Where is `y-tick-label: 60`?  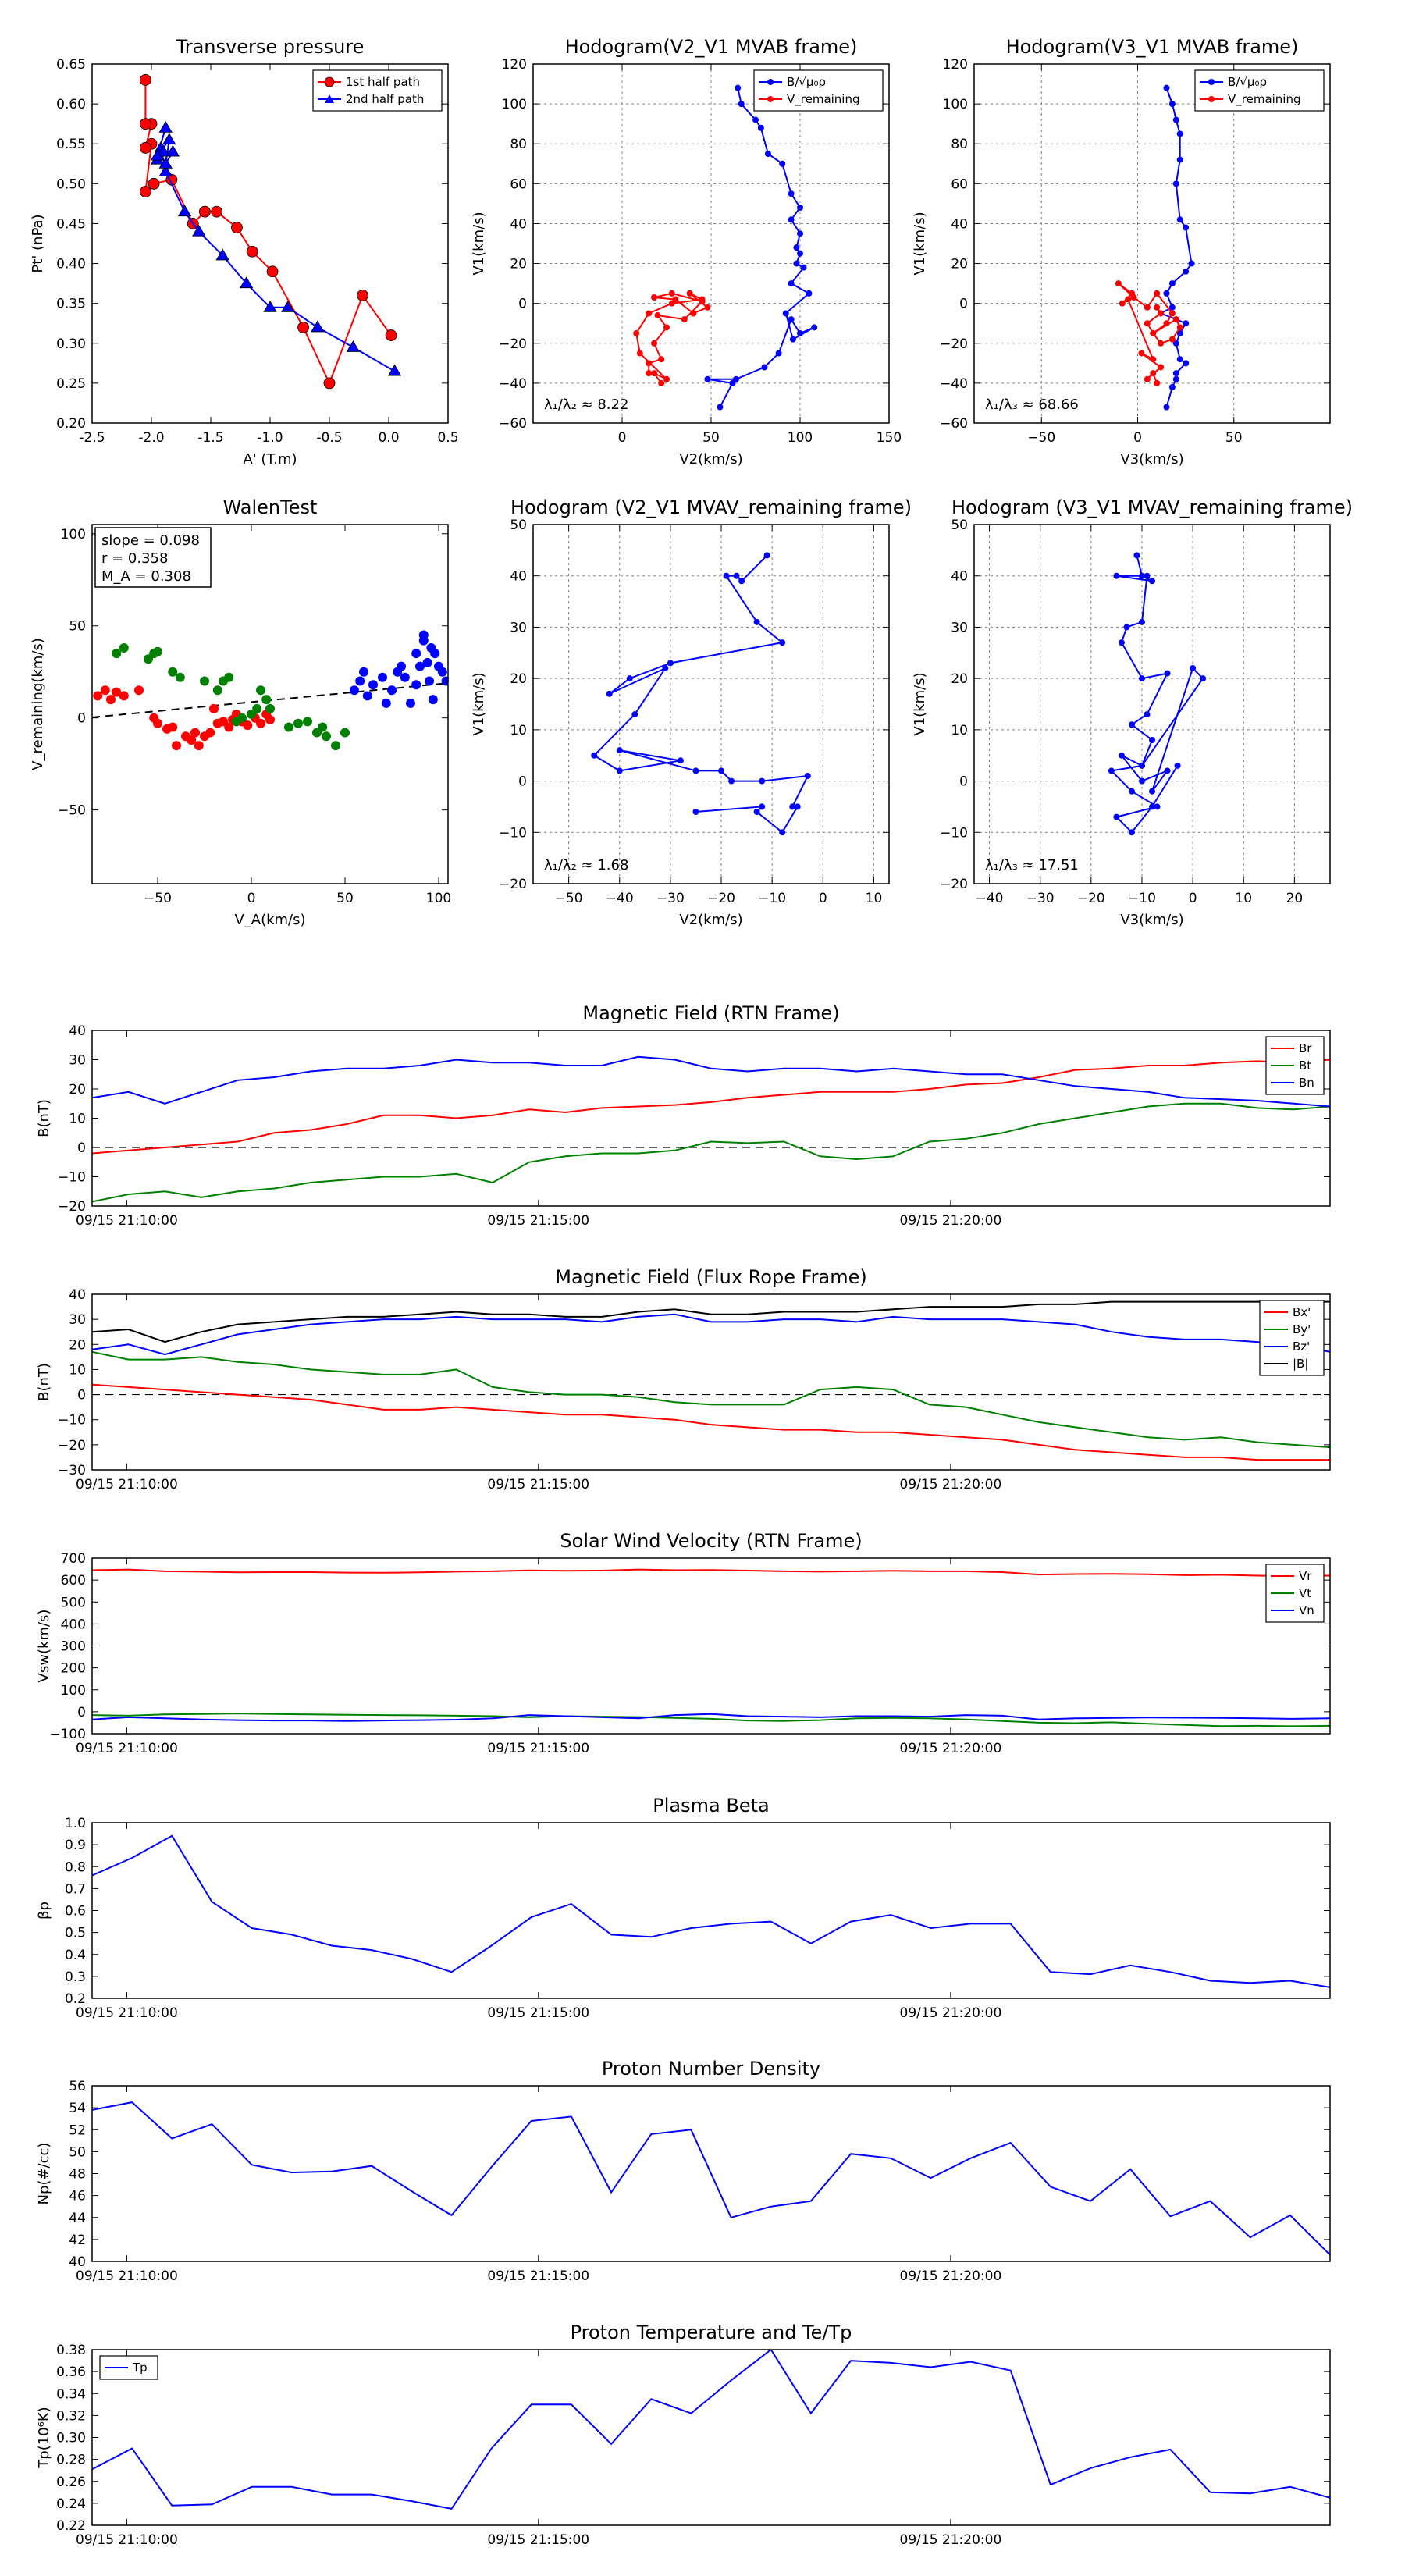
y-tick-label: 60 is located at coordinates (960, 184).